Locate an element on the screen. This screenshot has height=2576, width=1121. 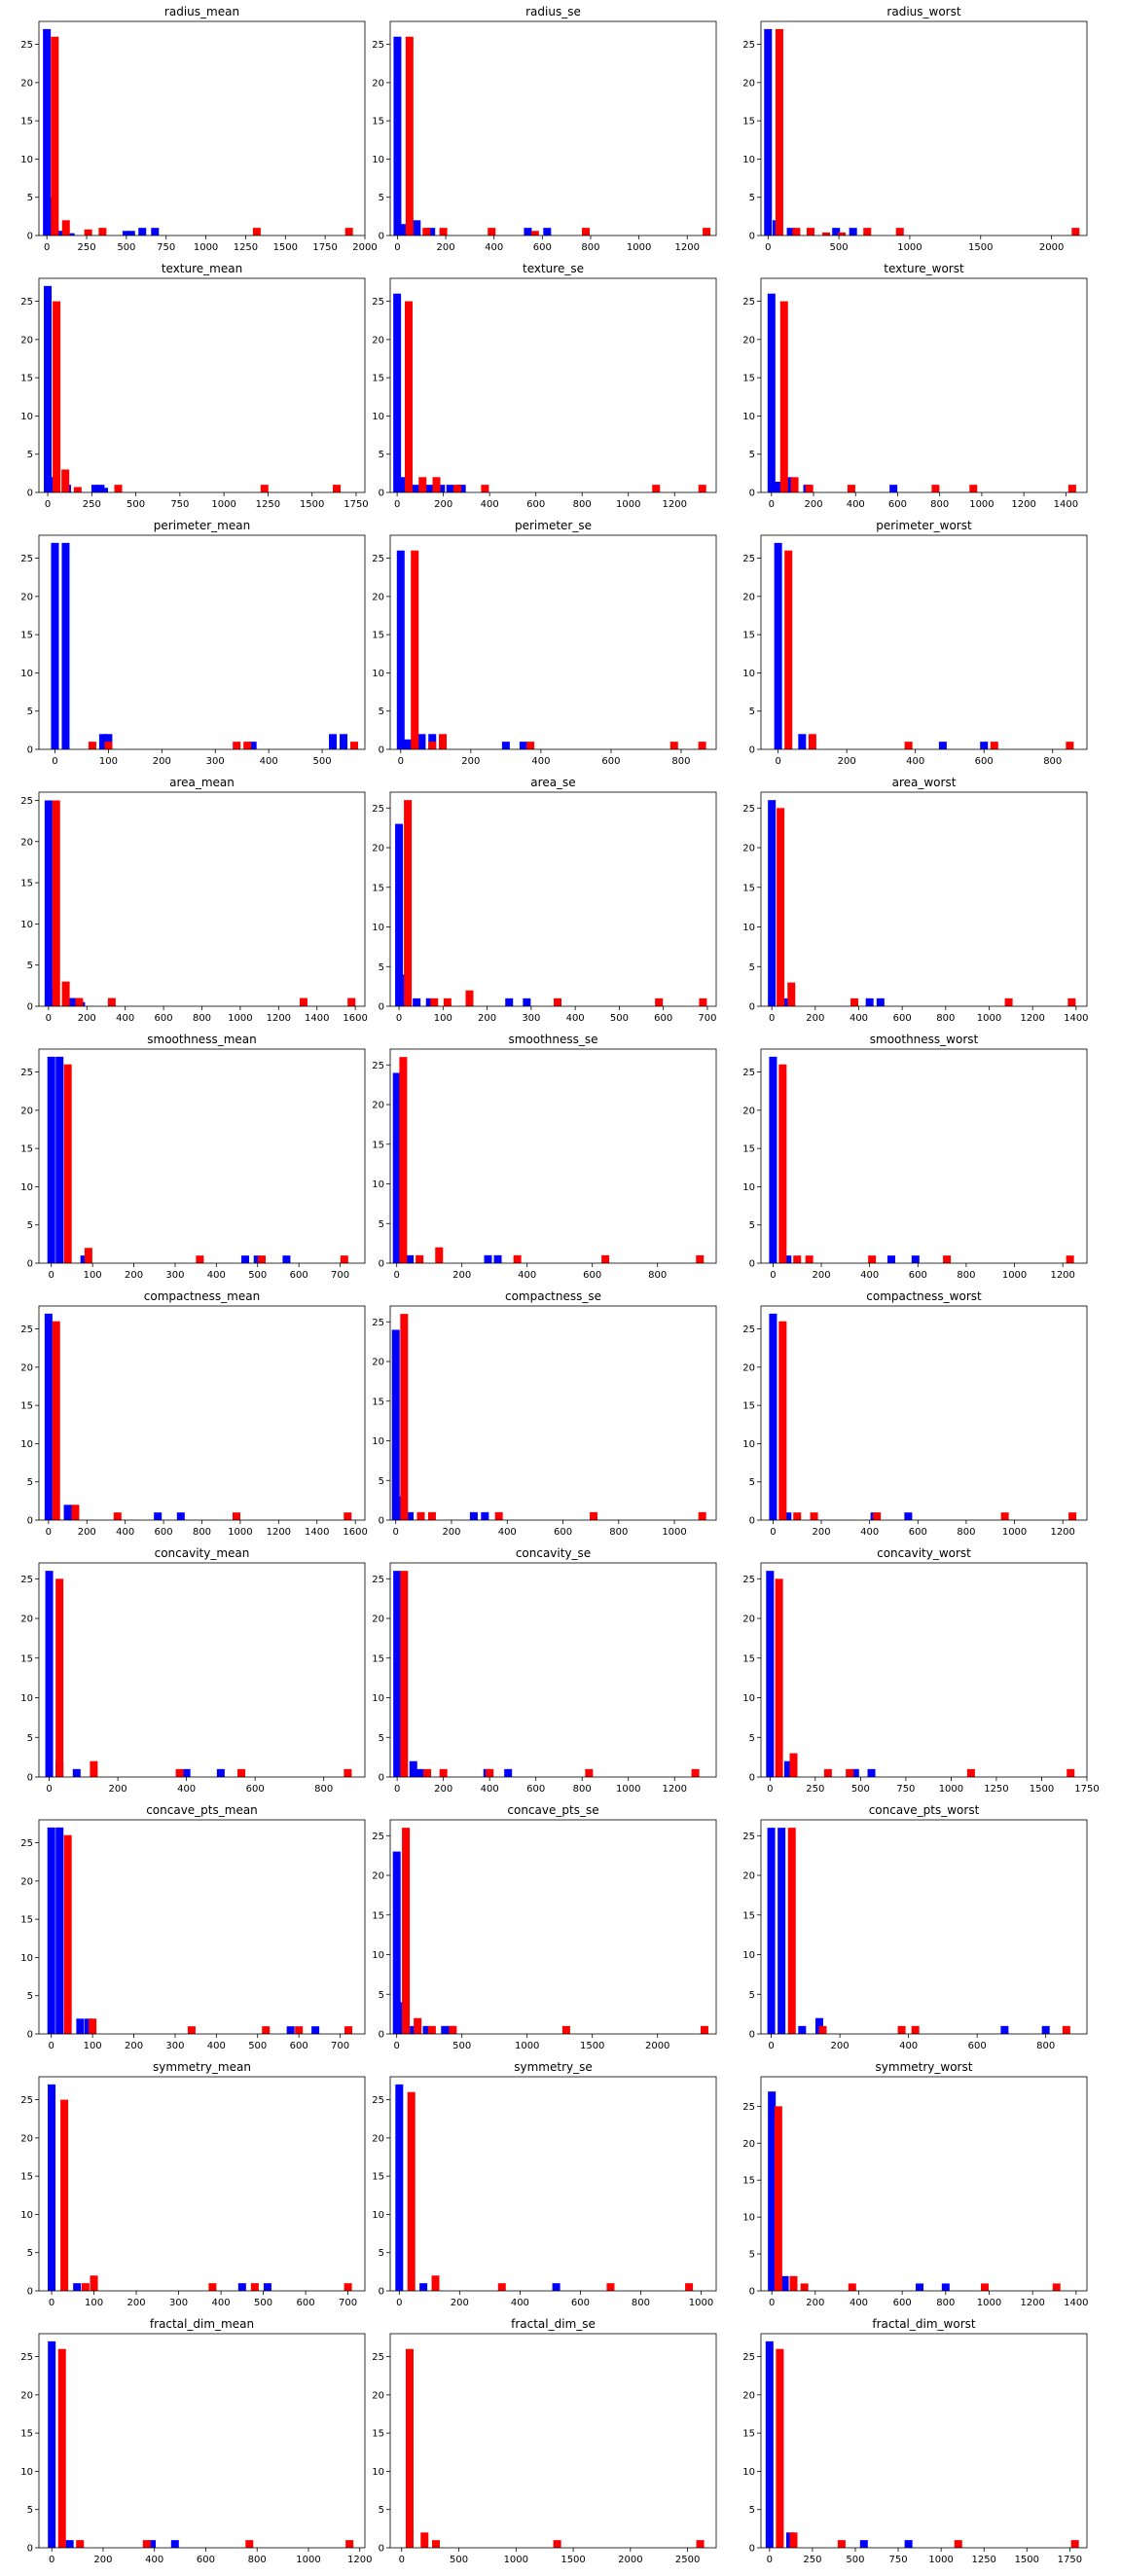
x-tick-label: 1250 is located at coordinates (983, 2560).